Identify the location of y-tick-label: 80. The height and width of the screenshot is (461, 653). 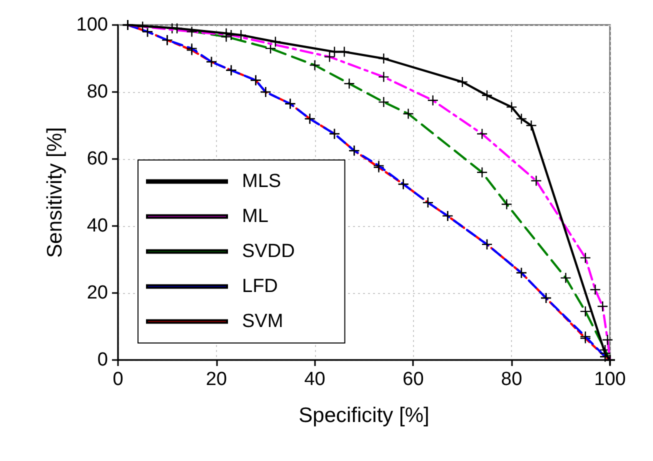
(97, 92).